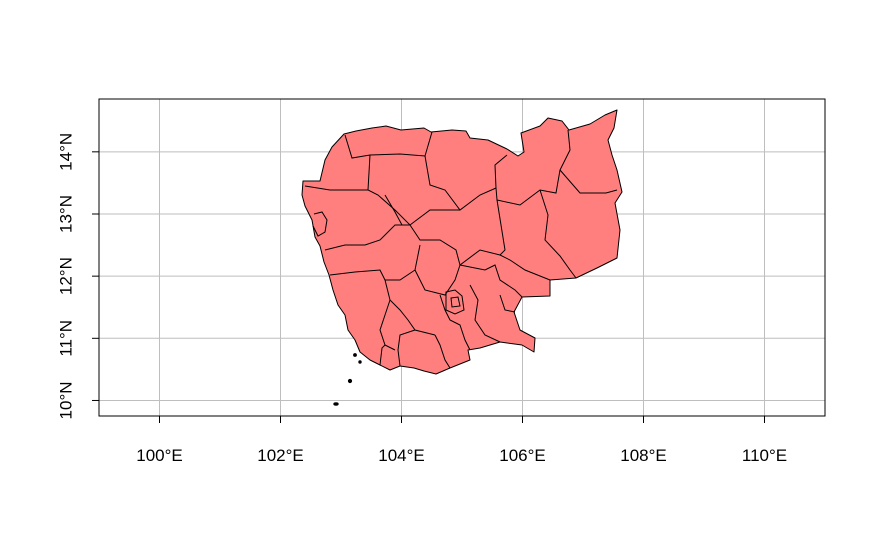  Describe the element at coordinates (522, 455) in the screenshot. I see `x-tick-label: 106°E` at that location.